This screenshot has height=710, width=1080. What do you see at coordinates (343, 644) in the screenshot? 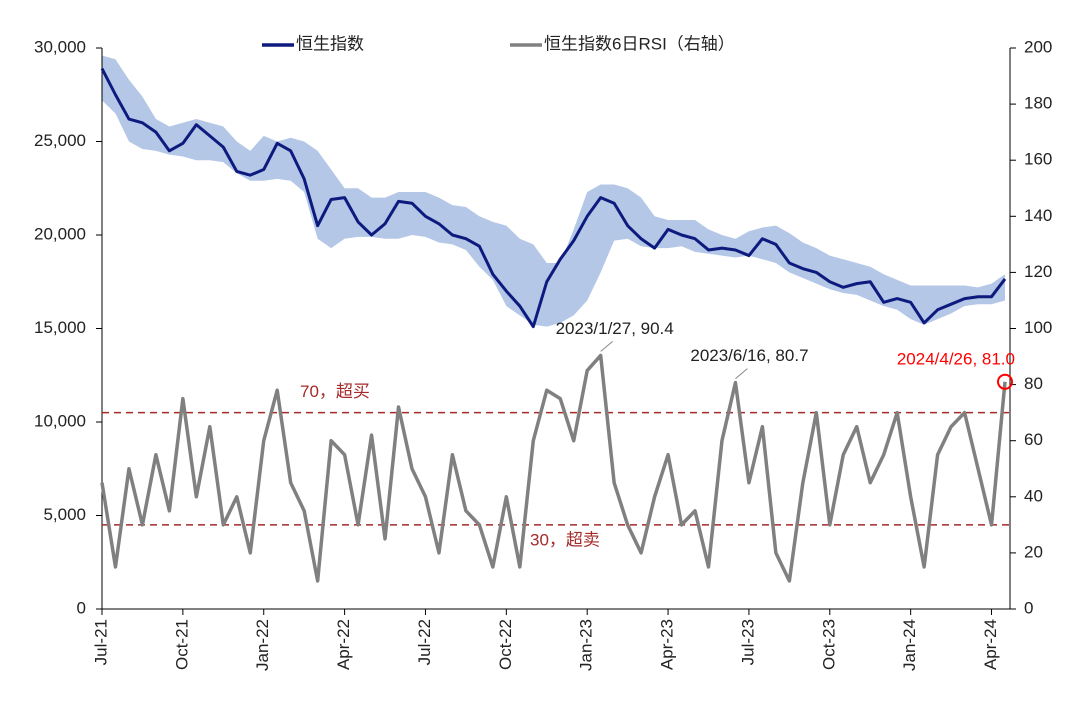
I see `x-tick-label: Apr-22` at bounding box center [343, 644].